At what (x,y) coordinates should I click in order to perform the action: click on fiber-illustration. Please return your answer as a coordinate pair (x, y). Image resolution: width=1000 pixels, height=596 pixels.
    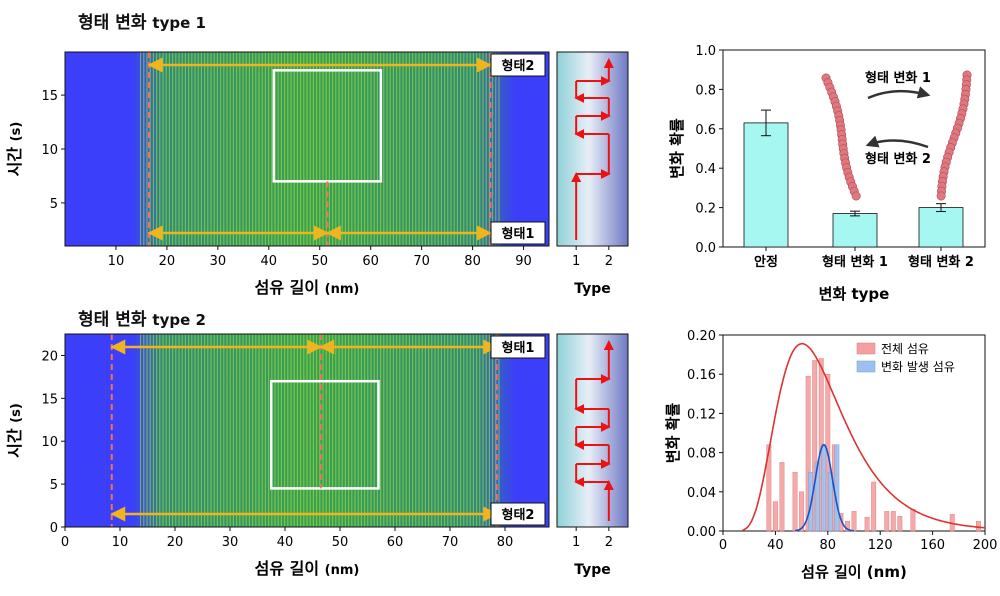
    Looking at the image, I should click on (841, 137).